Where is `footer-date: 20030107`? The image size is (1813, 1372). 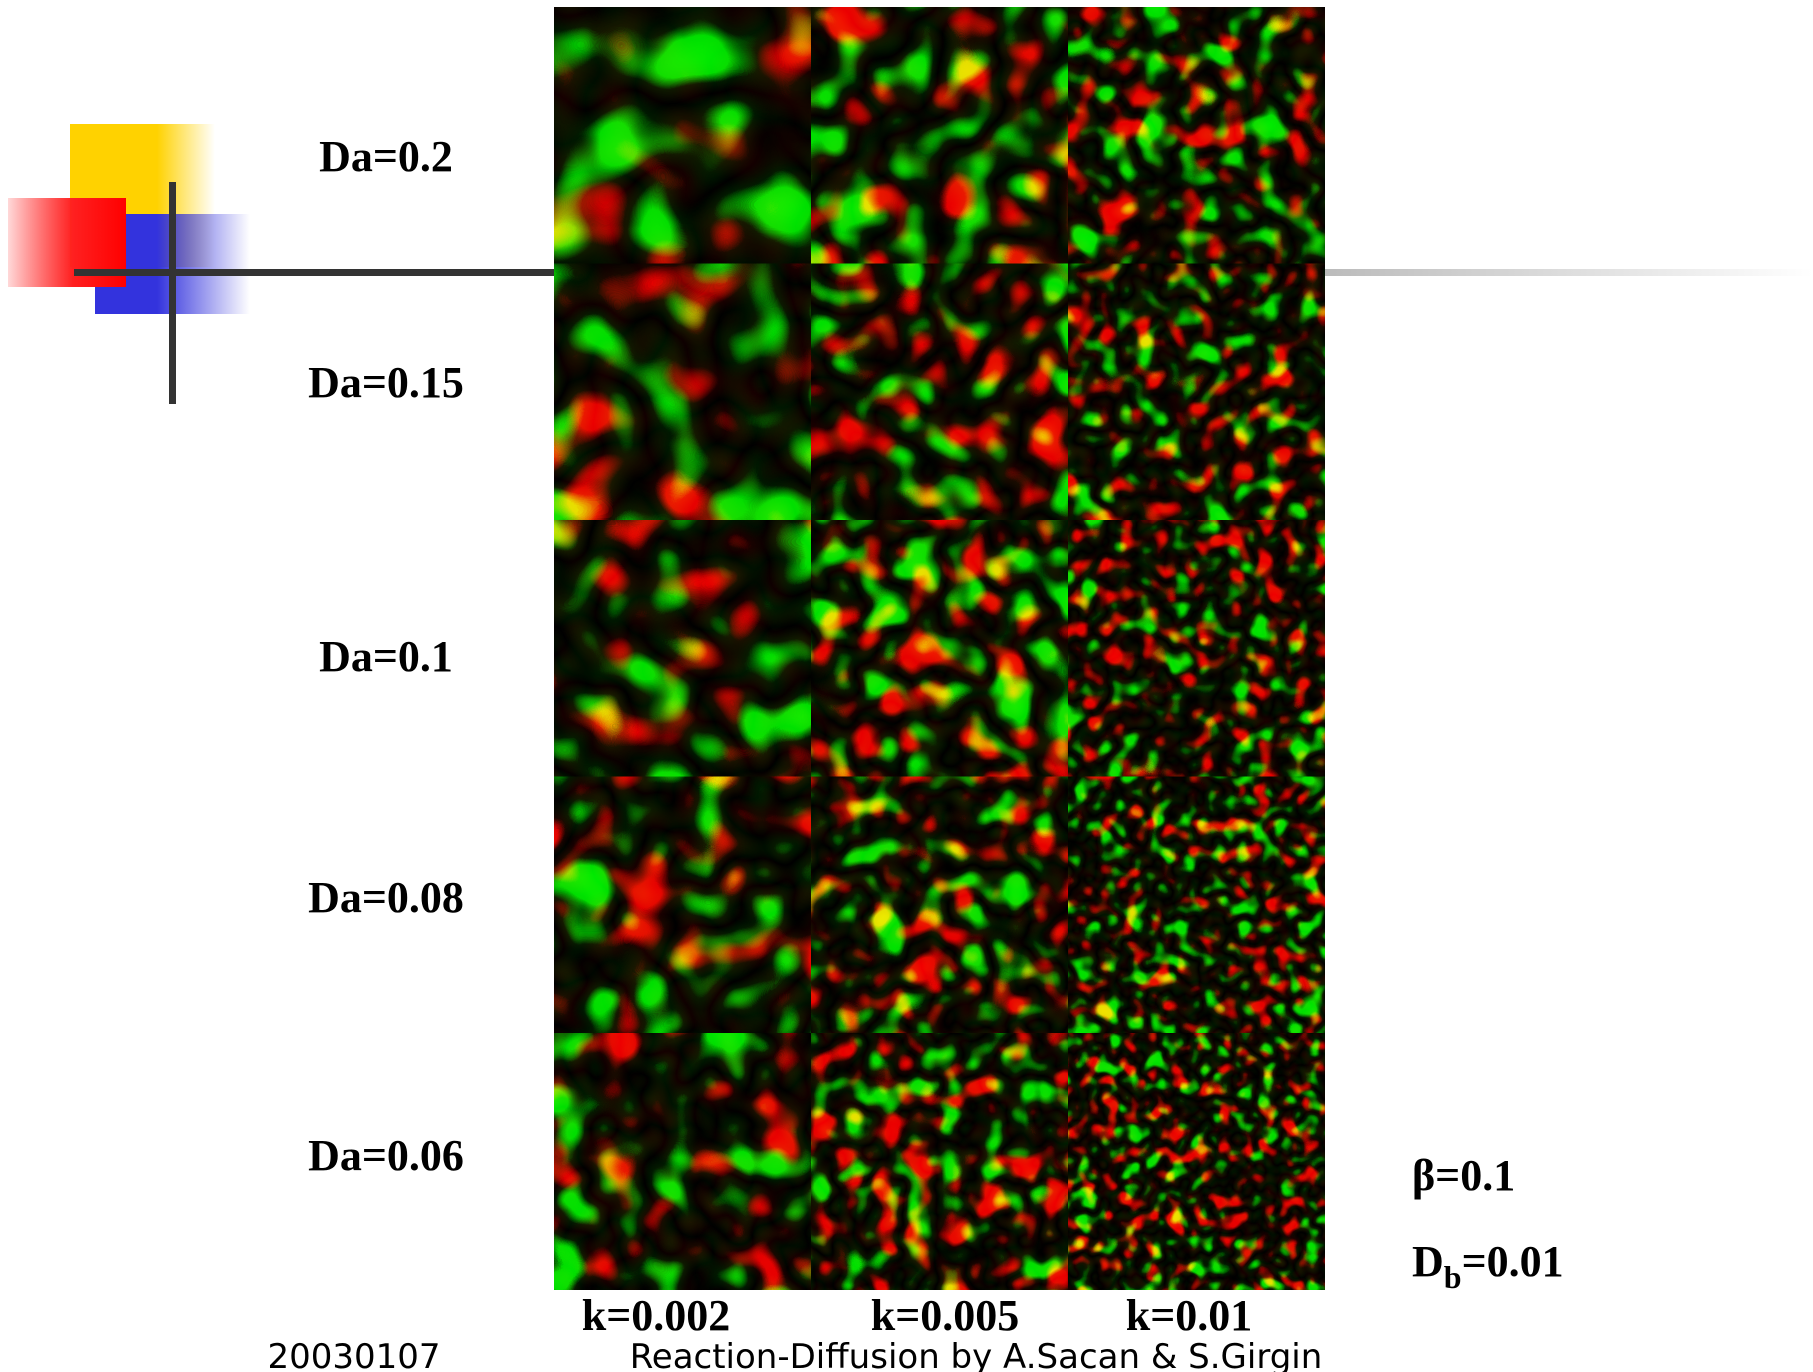
footer-date: 20030107 is located at coordinates (353, 1354).